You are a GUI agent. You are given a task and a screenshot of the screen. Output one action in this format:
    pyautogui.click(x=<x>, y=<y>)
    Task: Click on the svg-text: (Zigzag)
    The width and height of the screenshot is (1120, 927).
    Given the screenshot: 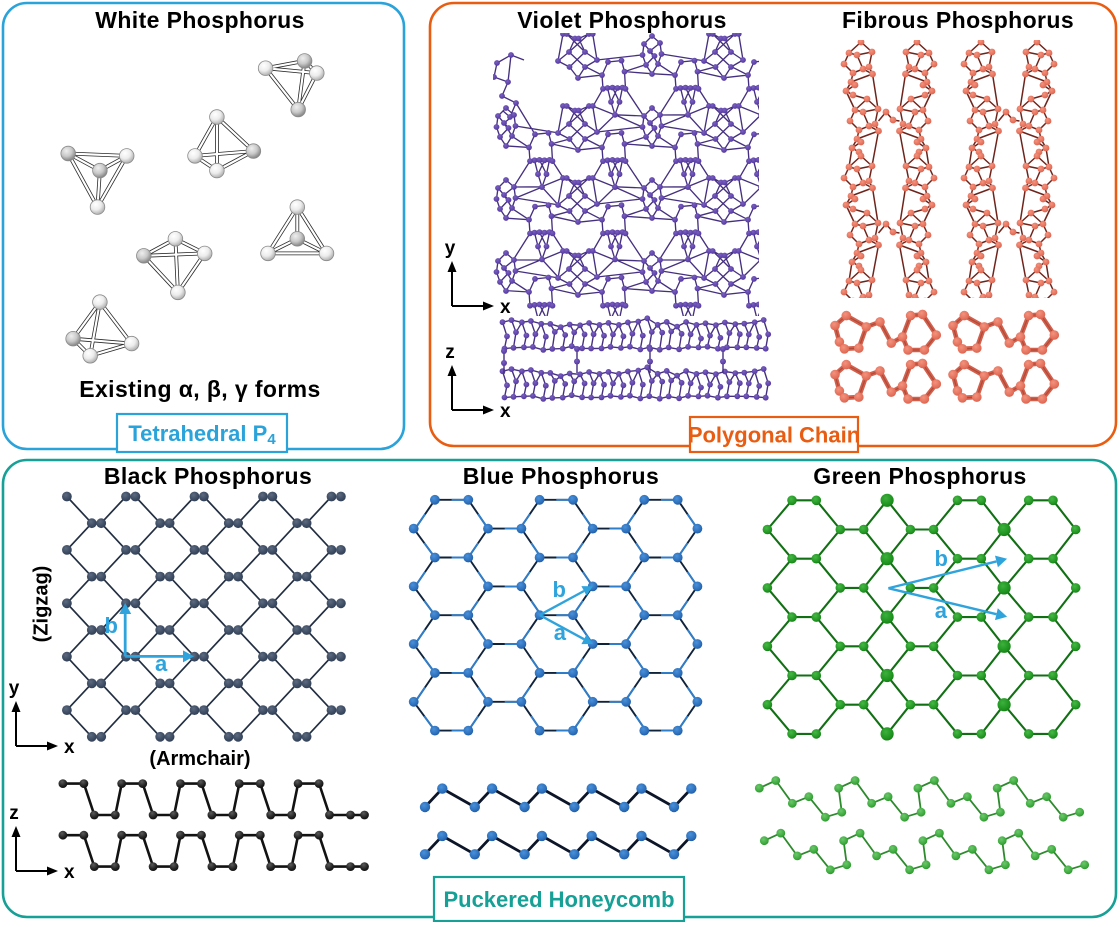 What is the action you would take?
    pyautogui.click(x=42, y=604)
    